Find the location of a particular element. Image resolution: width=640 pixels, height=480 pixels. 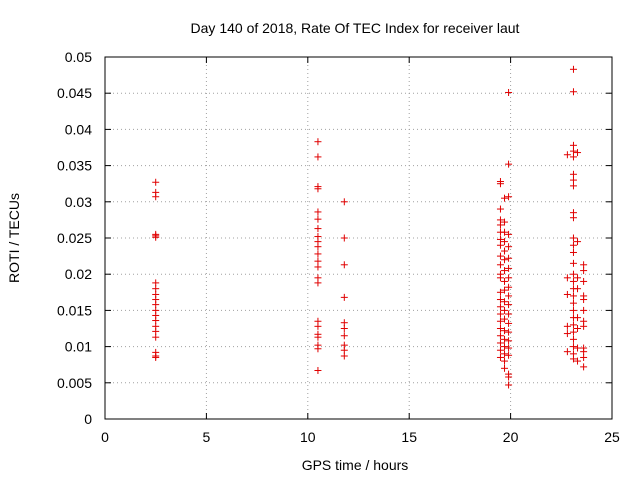

y-tick-label: 0.02 is located at coordinates (78, 274).